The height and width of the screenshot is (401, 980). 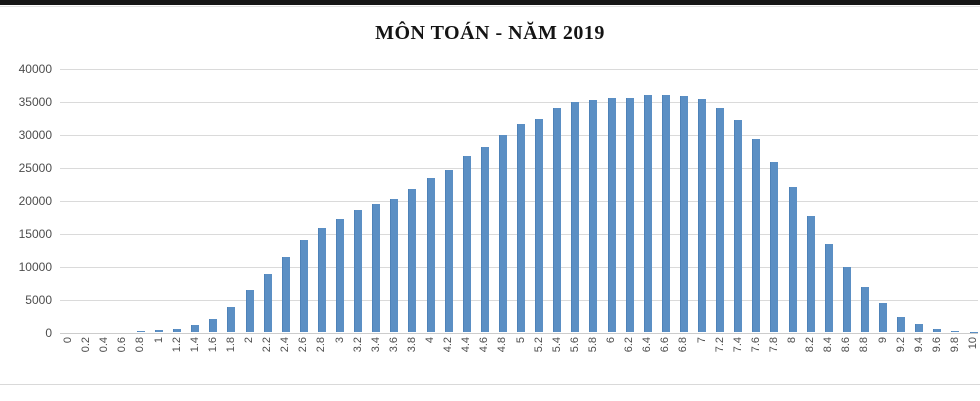 What do you see at coordinates (936, 345) in the screenshot?
I see `x-axis-label: 9.6` at bounding box center [936, 345].